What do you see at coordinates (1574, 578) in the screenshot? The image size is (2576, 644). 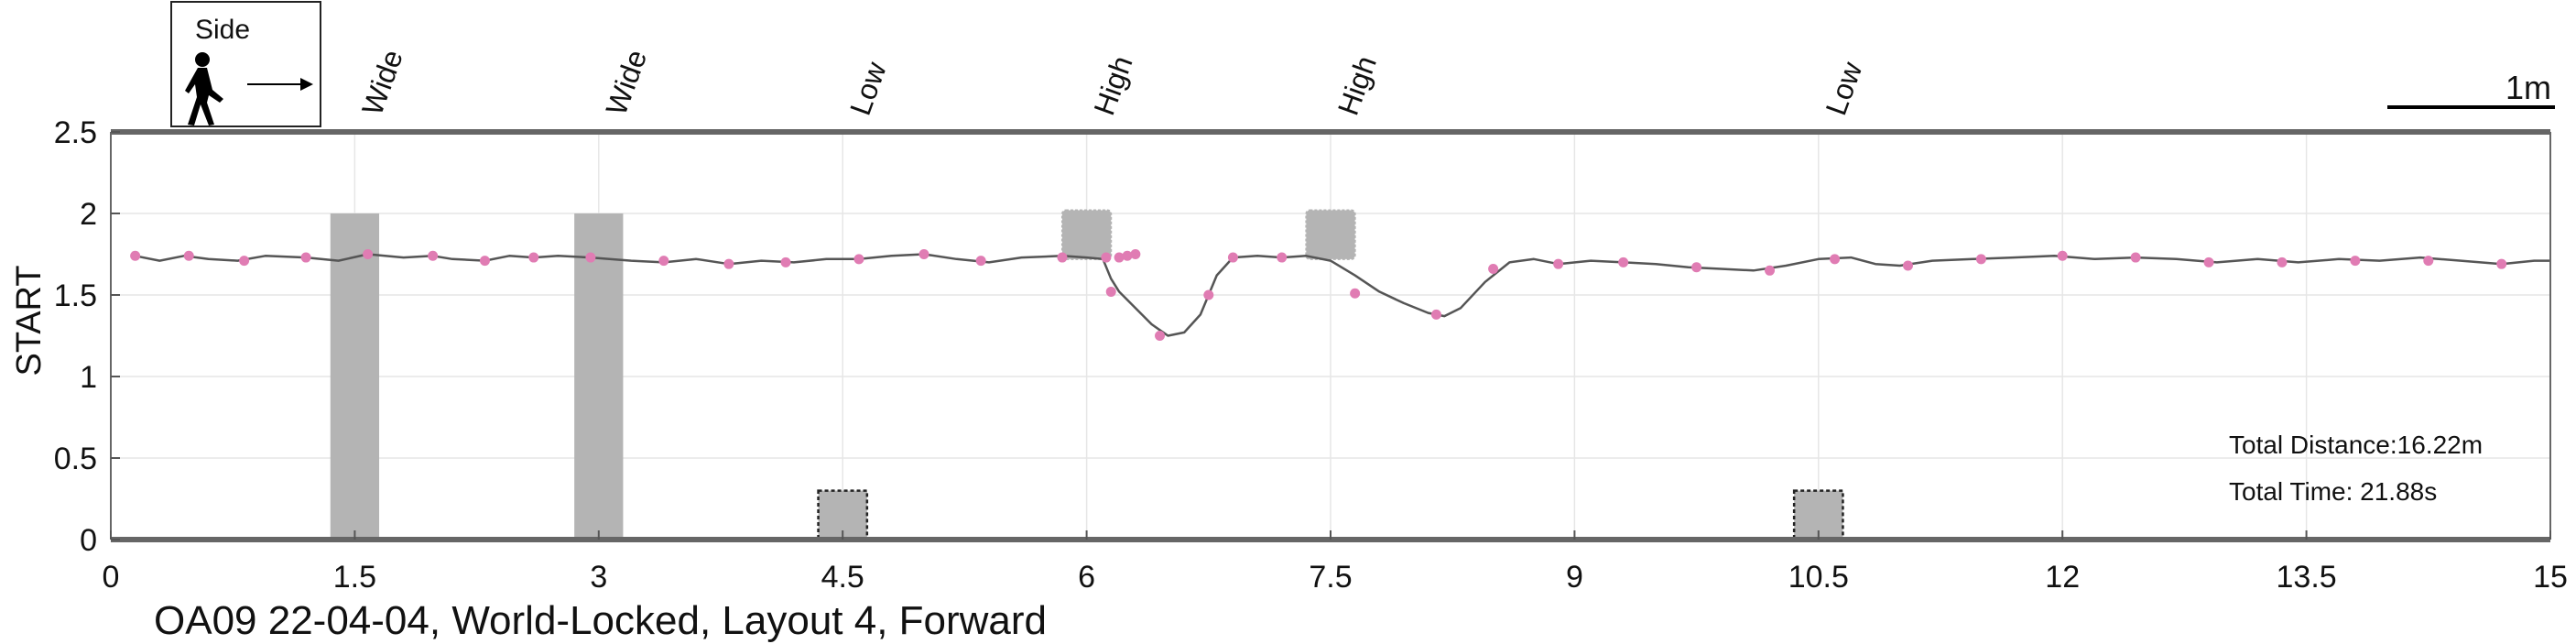 I see `x-tick-label: 9` at bounding box center [1574, 578].